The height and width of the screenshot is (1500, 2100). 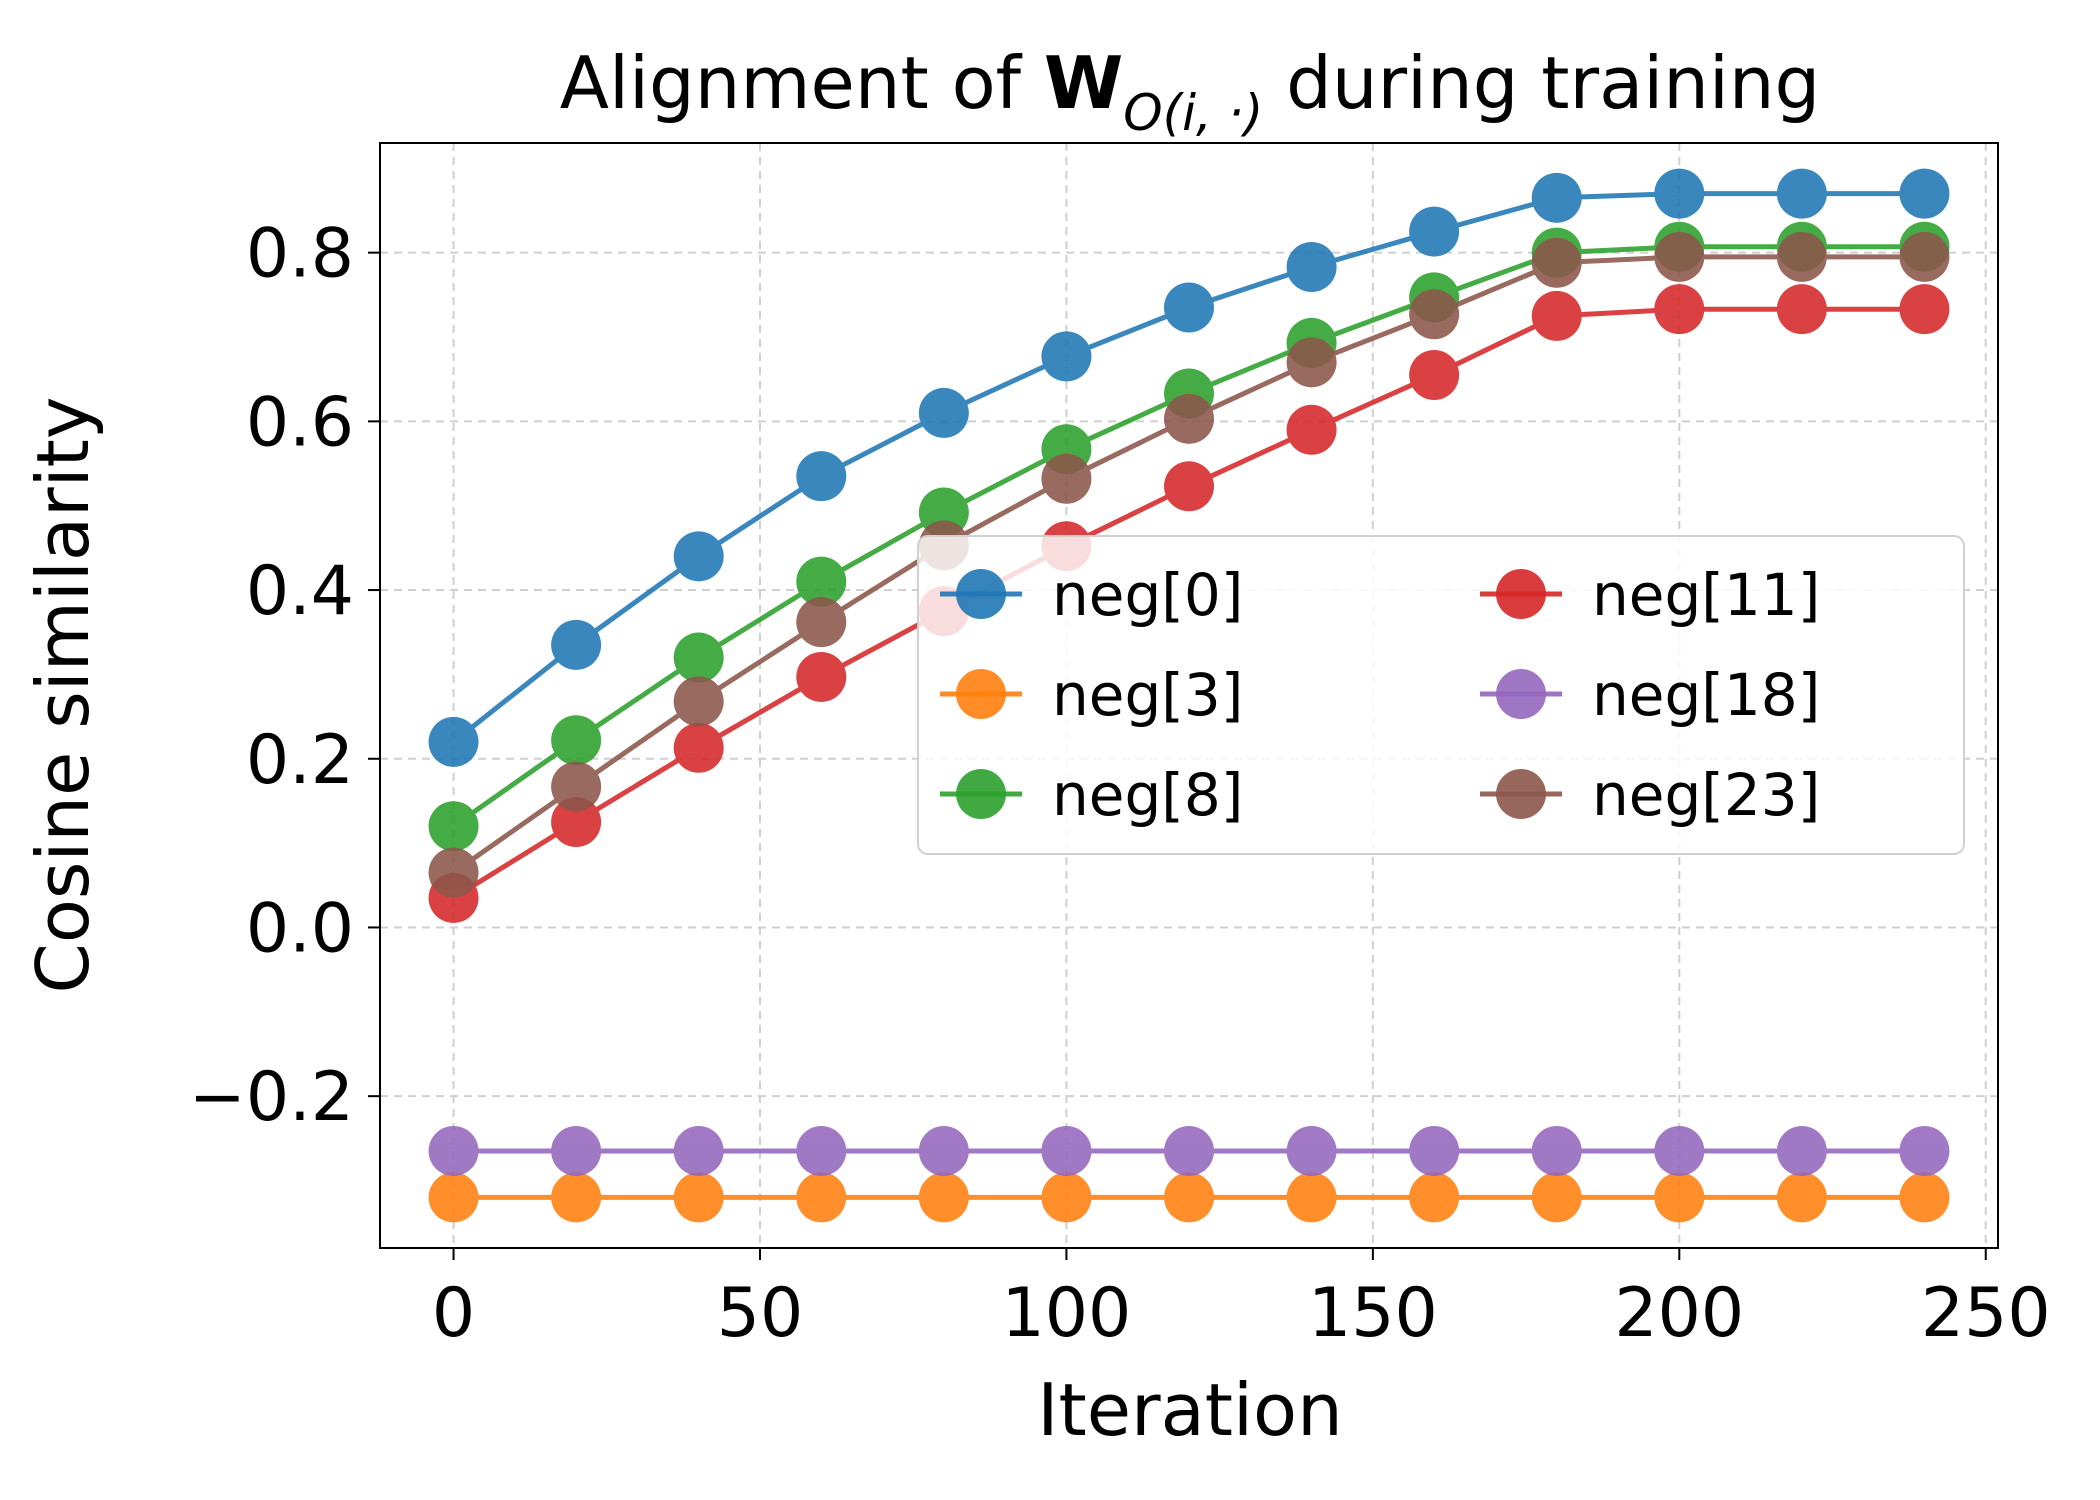 I want to click on legend-entry: neg[8], so click(x=1091, y=795).